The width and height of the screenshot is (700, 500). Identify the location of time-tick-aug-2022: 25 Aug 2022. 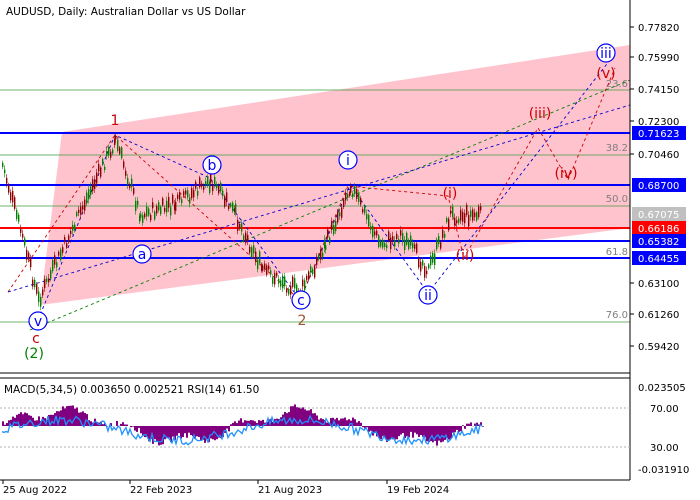
(35, 490).